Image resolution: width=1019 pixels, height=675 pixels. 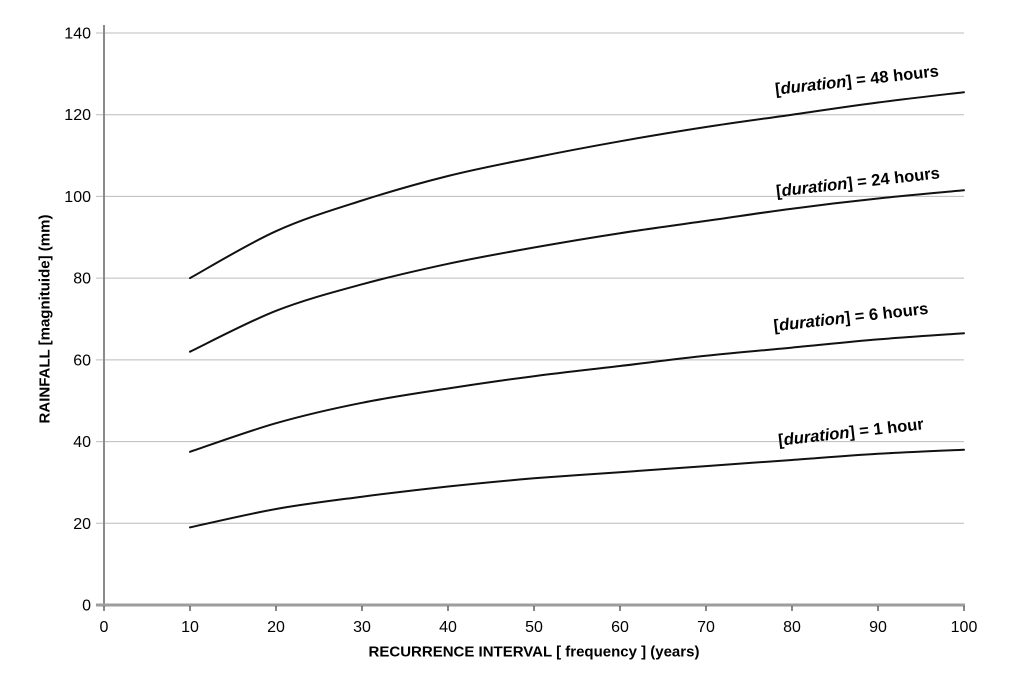 I want to click on y-tick-label-20: 20, so click(x=82, y=524).